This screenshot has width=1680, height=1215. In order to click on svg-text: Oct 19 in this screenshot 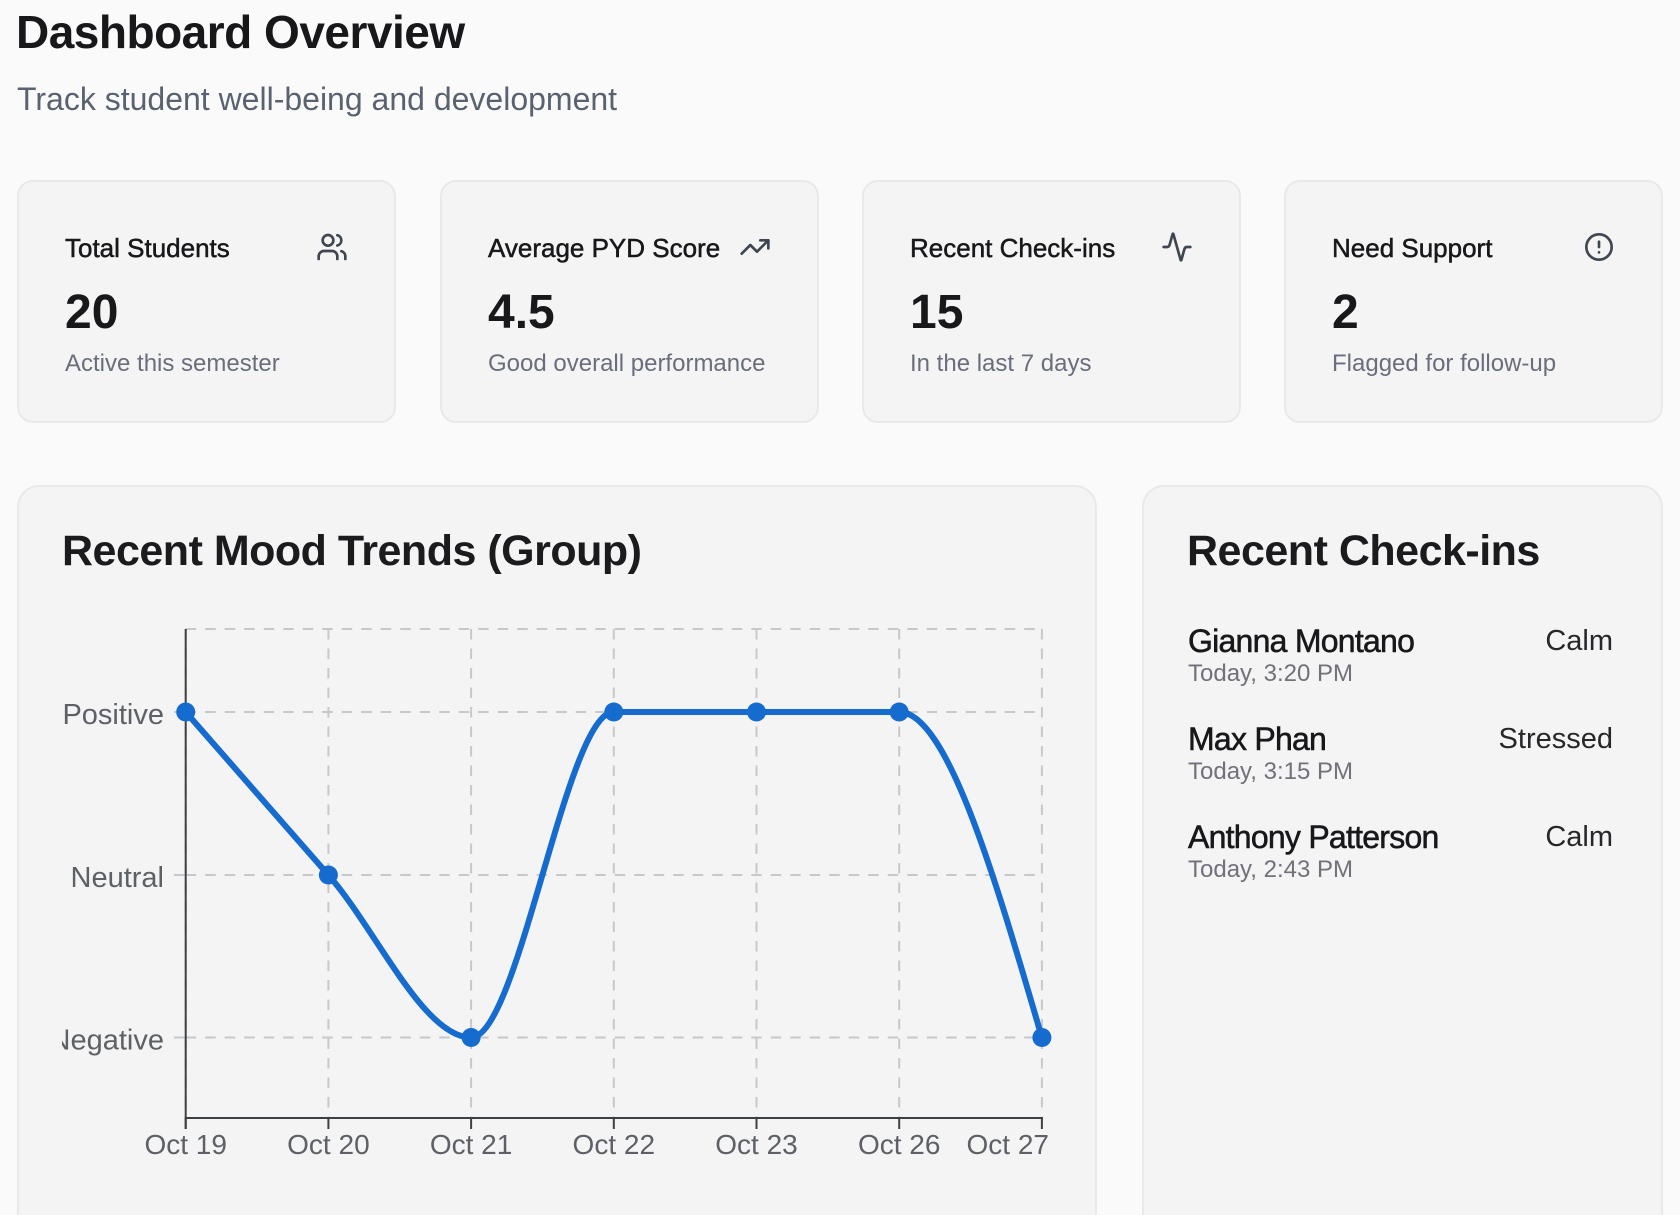, I will do `click(185, 1144)`.